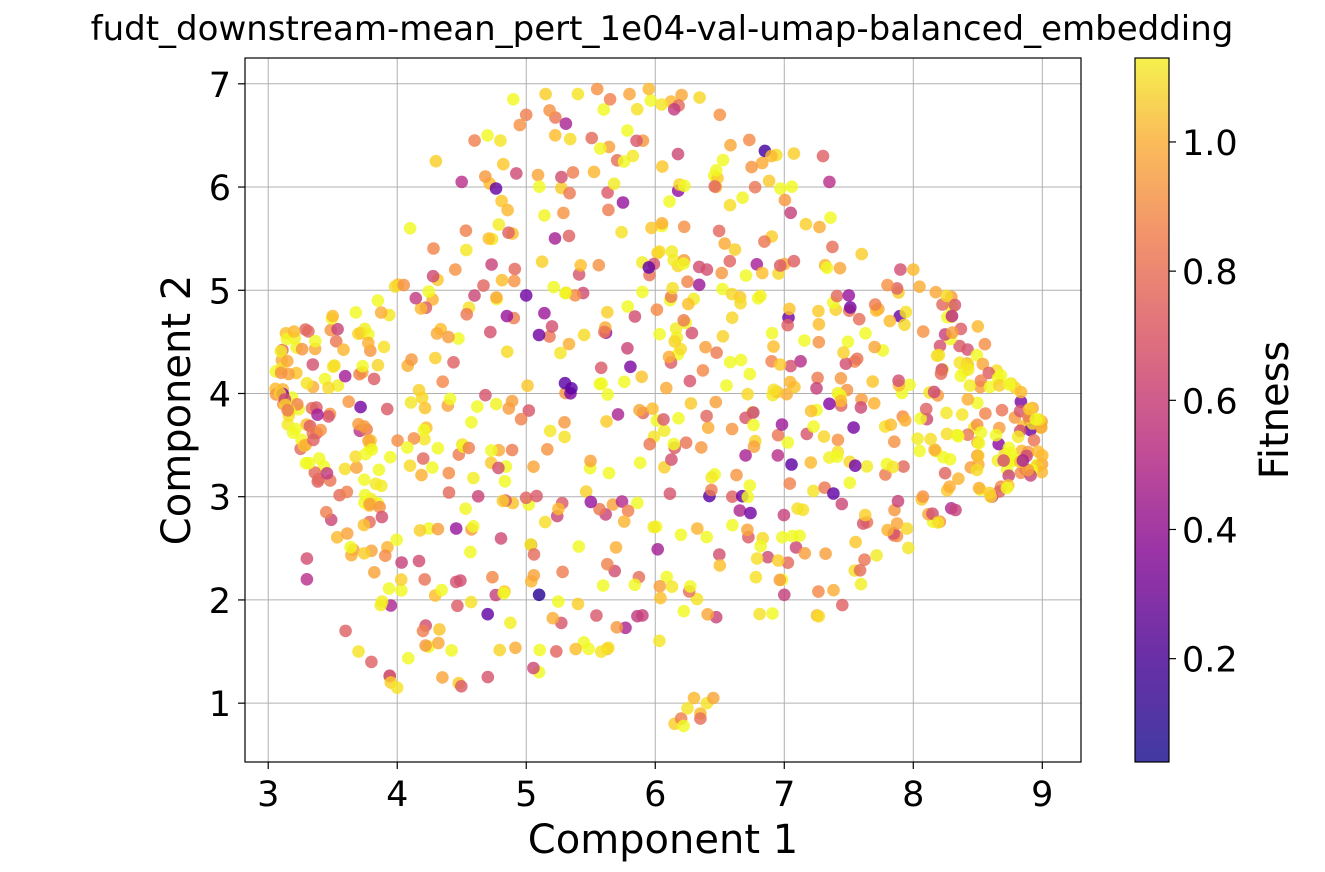 The image size is (1325, 872). I want to click on y-tick-label: 2, so click(220, 602).